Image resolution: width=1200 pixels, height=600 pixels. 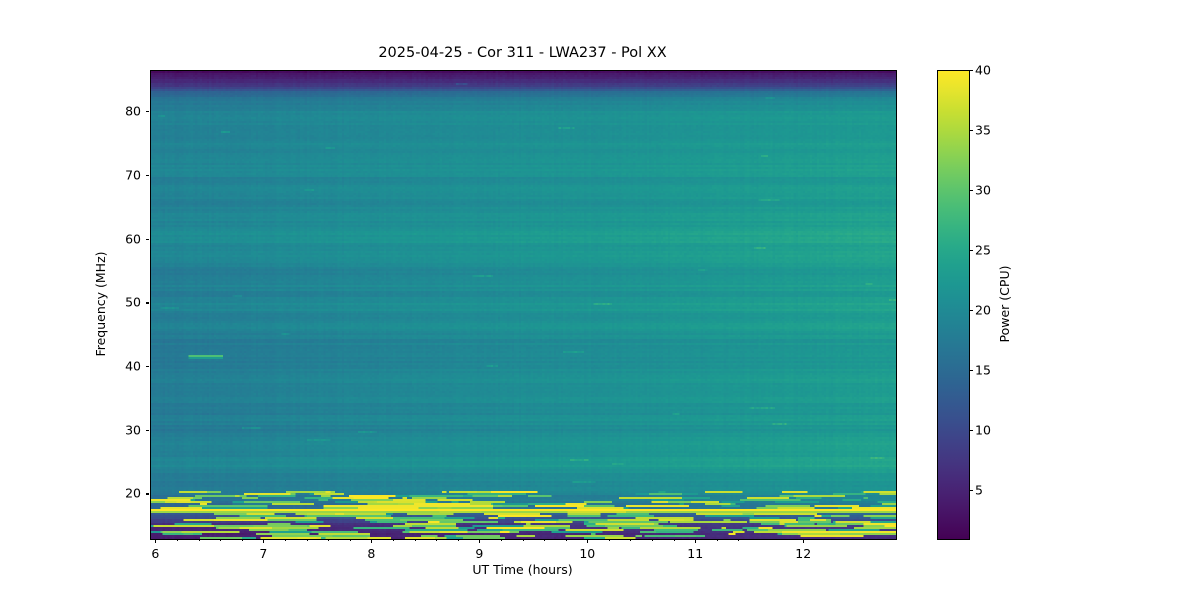 I want to click on colorbar-axes, so click(x=953, y=305).